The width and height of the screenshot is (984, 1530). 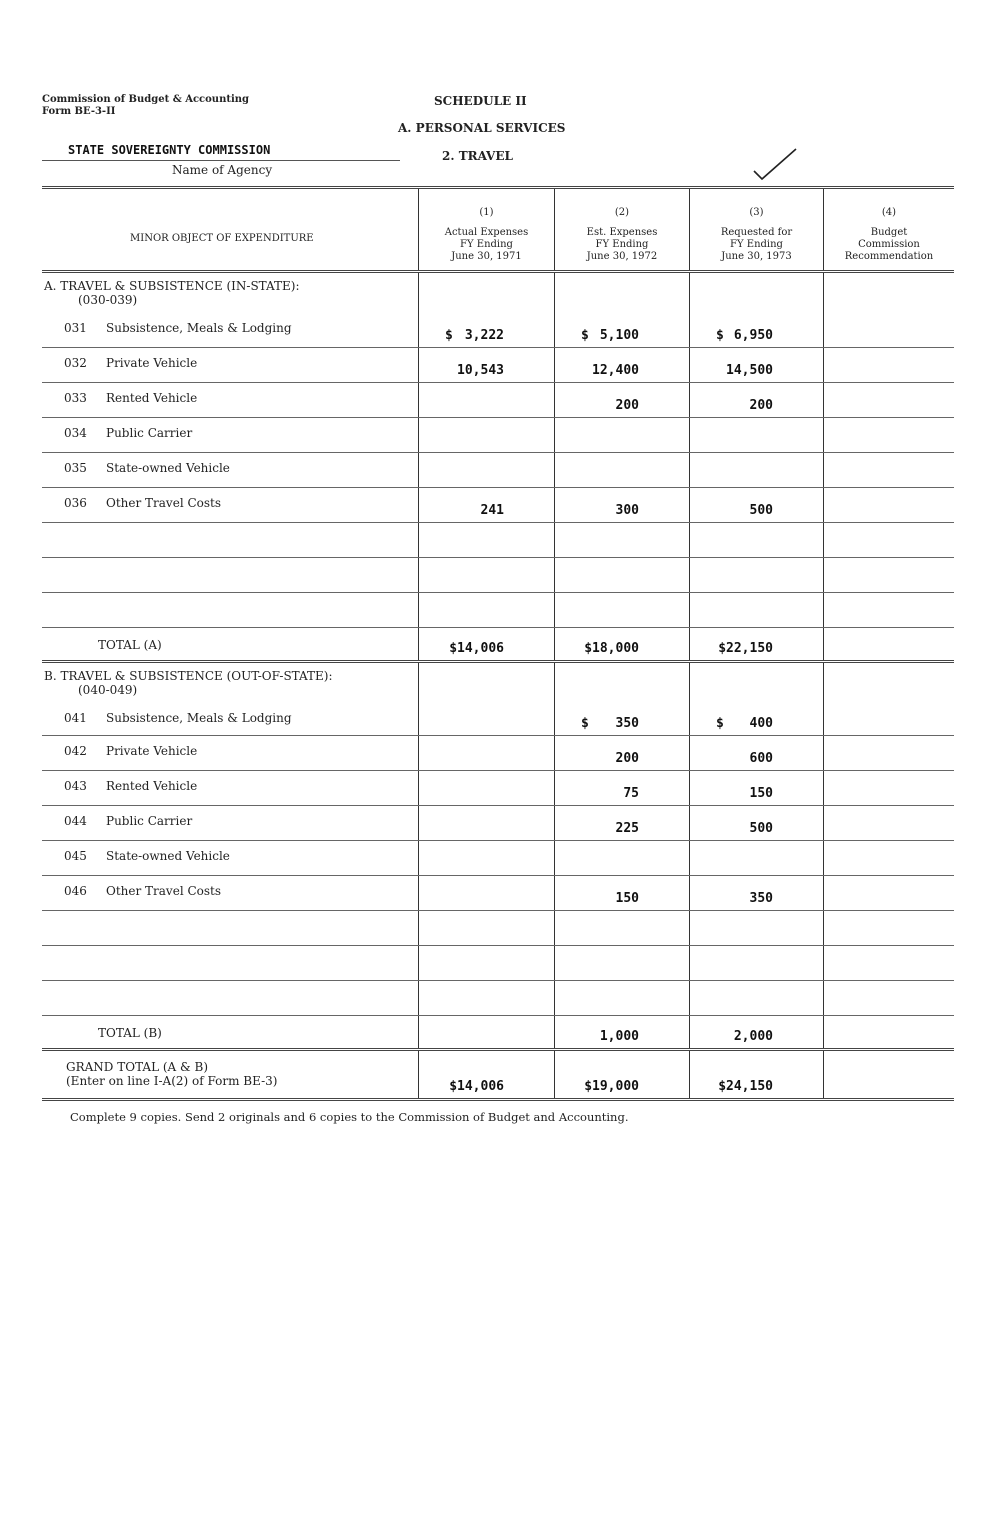 I want to click on total-row: TOTAL (A) $14,006 $18,000 $22,150, so click(x=498, y=645).